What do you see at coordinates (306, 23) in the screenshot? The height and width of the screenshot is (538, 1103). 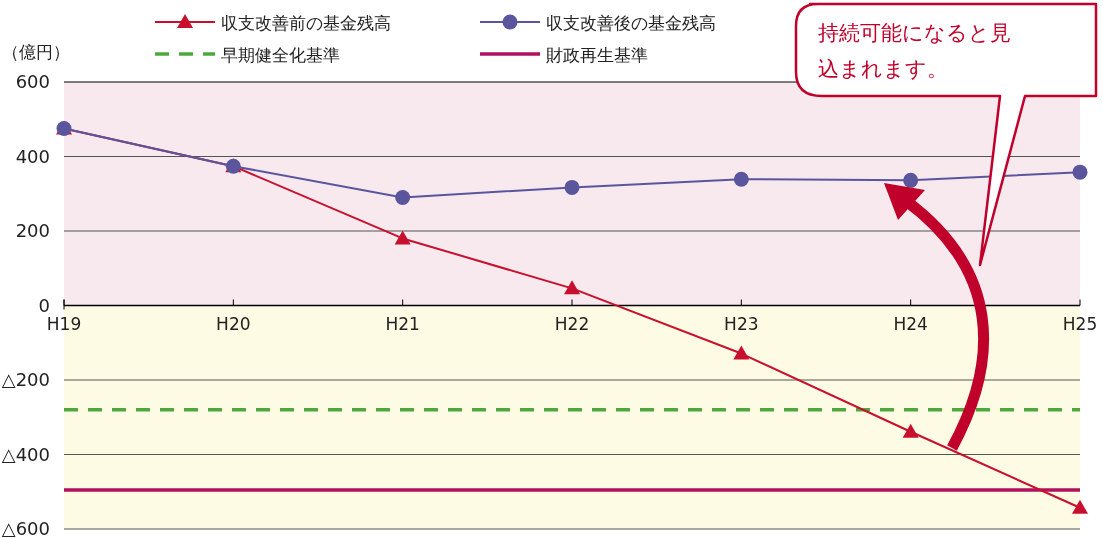 I see `legend-label: 収支改善前の基金残高` at bounding box center [306, 23].